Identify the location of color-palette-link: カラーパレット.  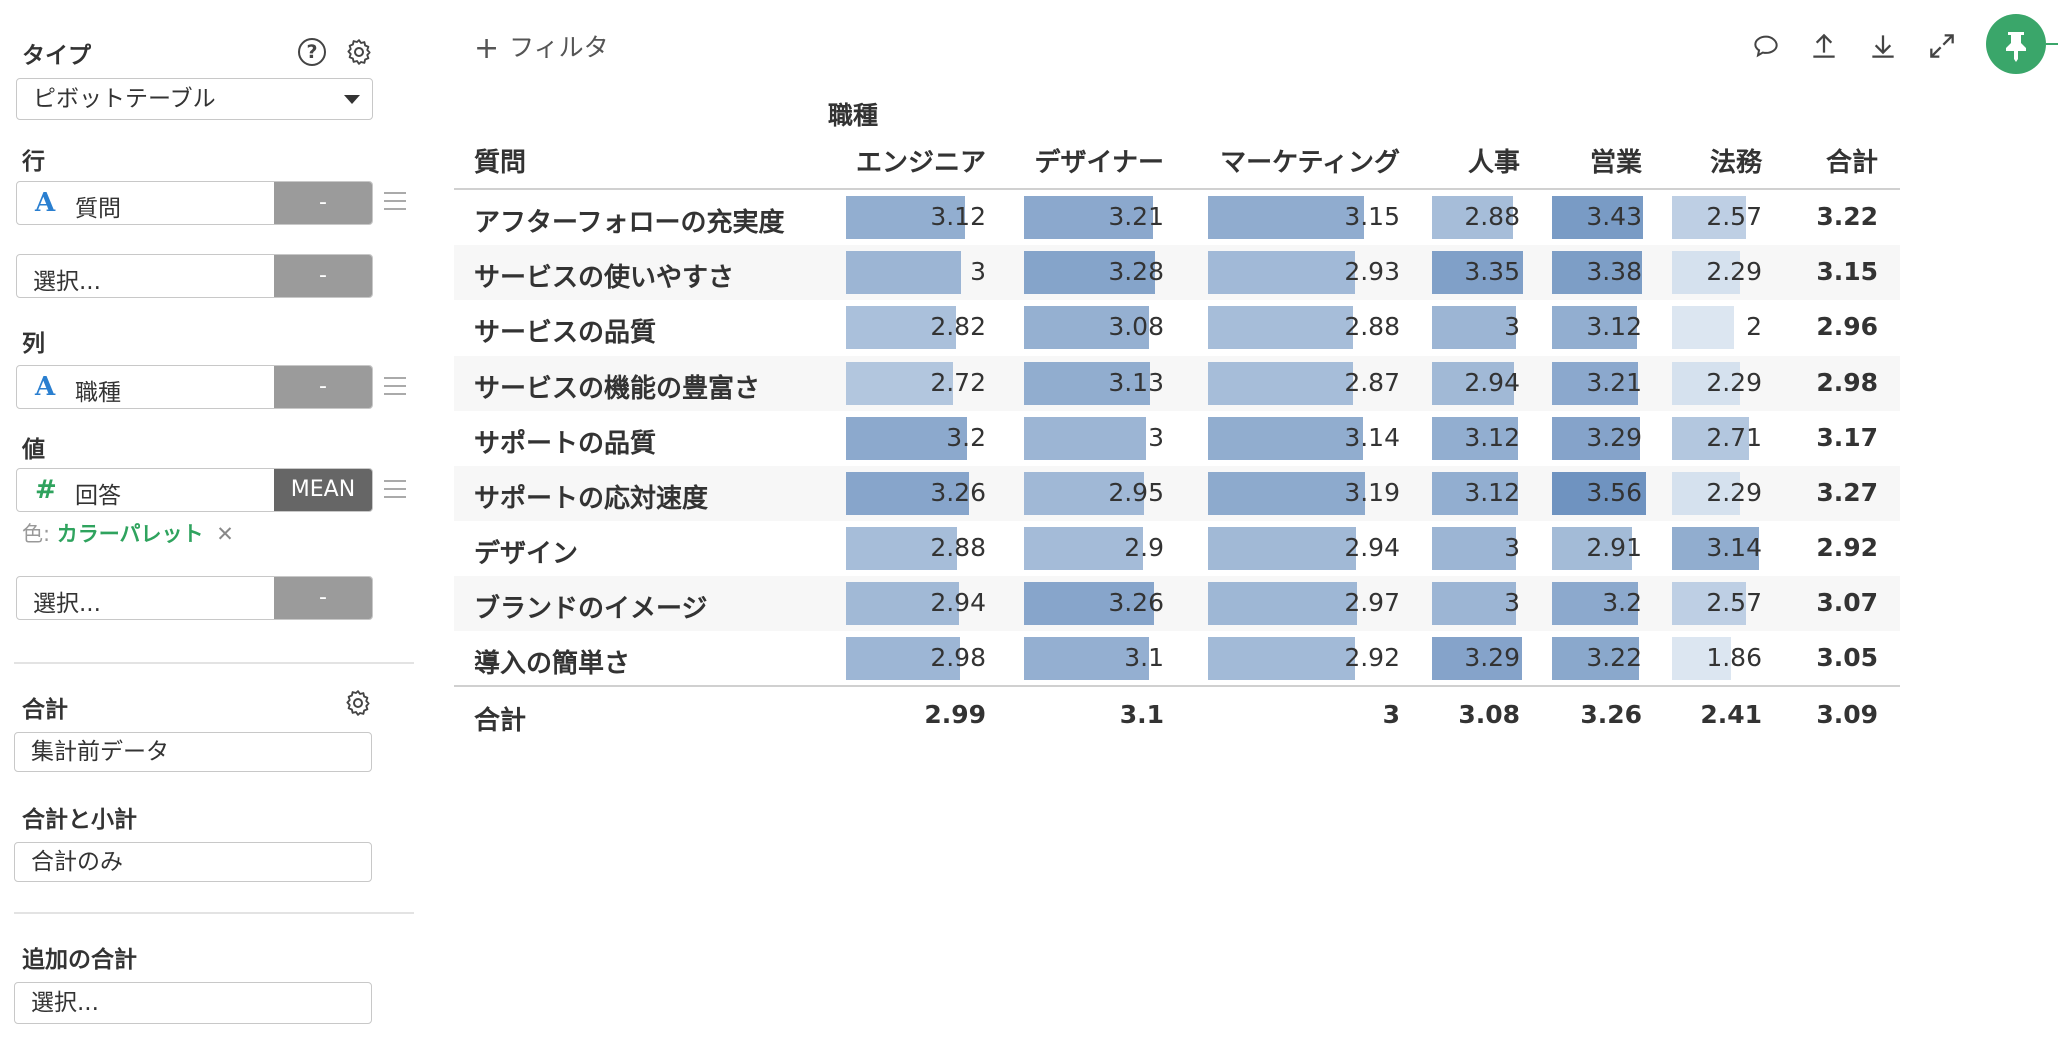
(130, 534).